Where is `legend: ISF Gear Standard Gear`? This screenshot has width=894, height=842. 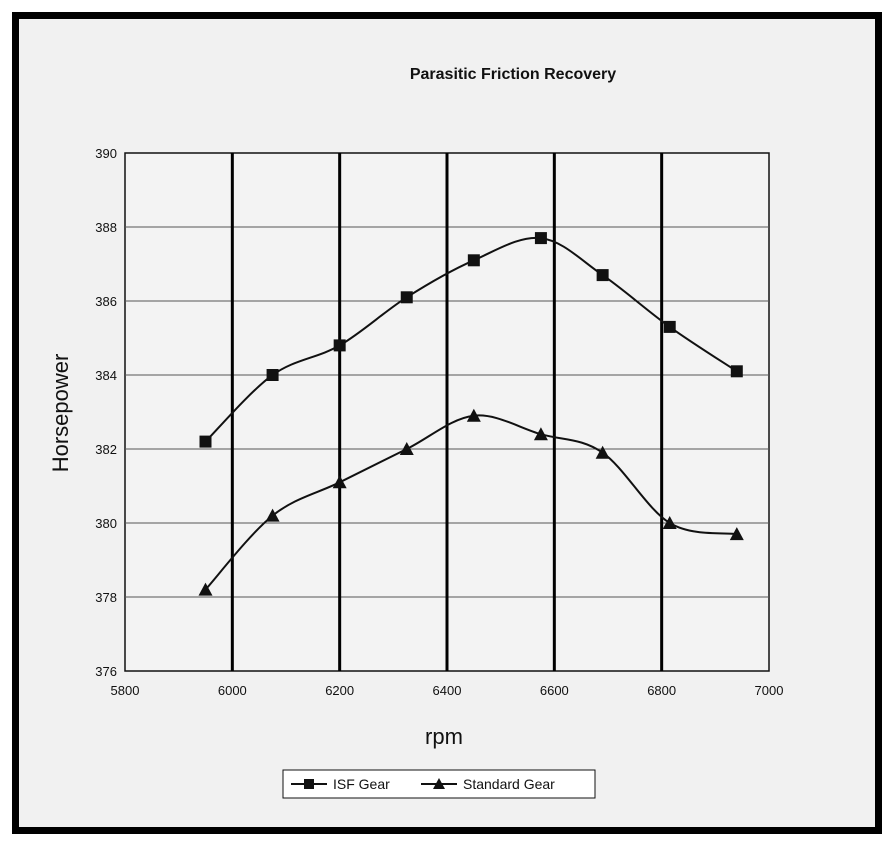 legend: ISF Gear Standard Gear is located at coordinates (439, 784).